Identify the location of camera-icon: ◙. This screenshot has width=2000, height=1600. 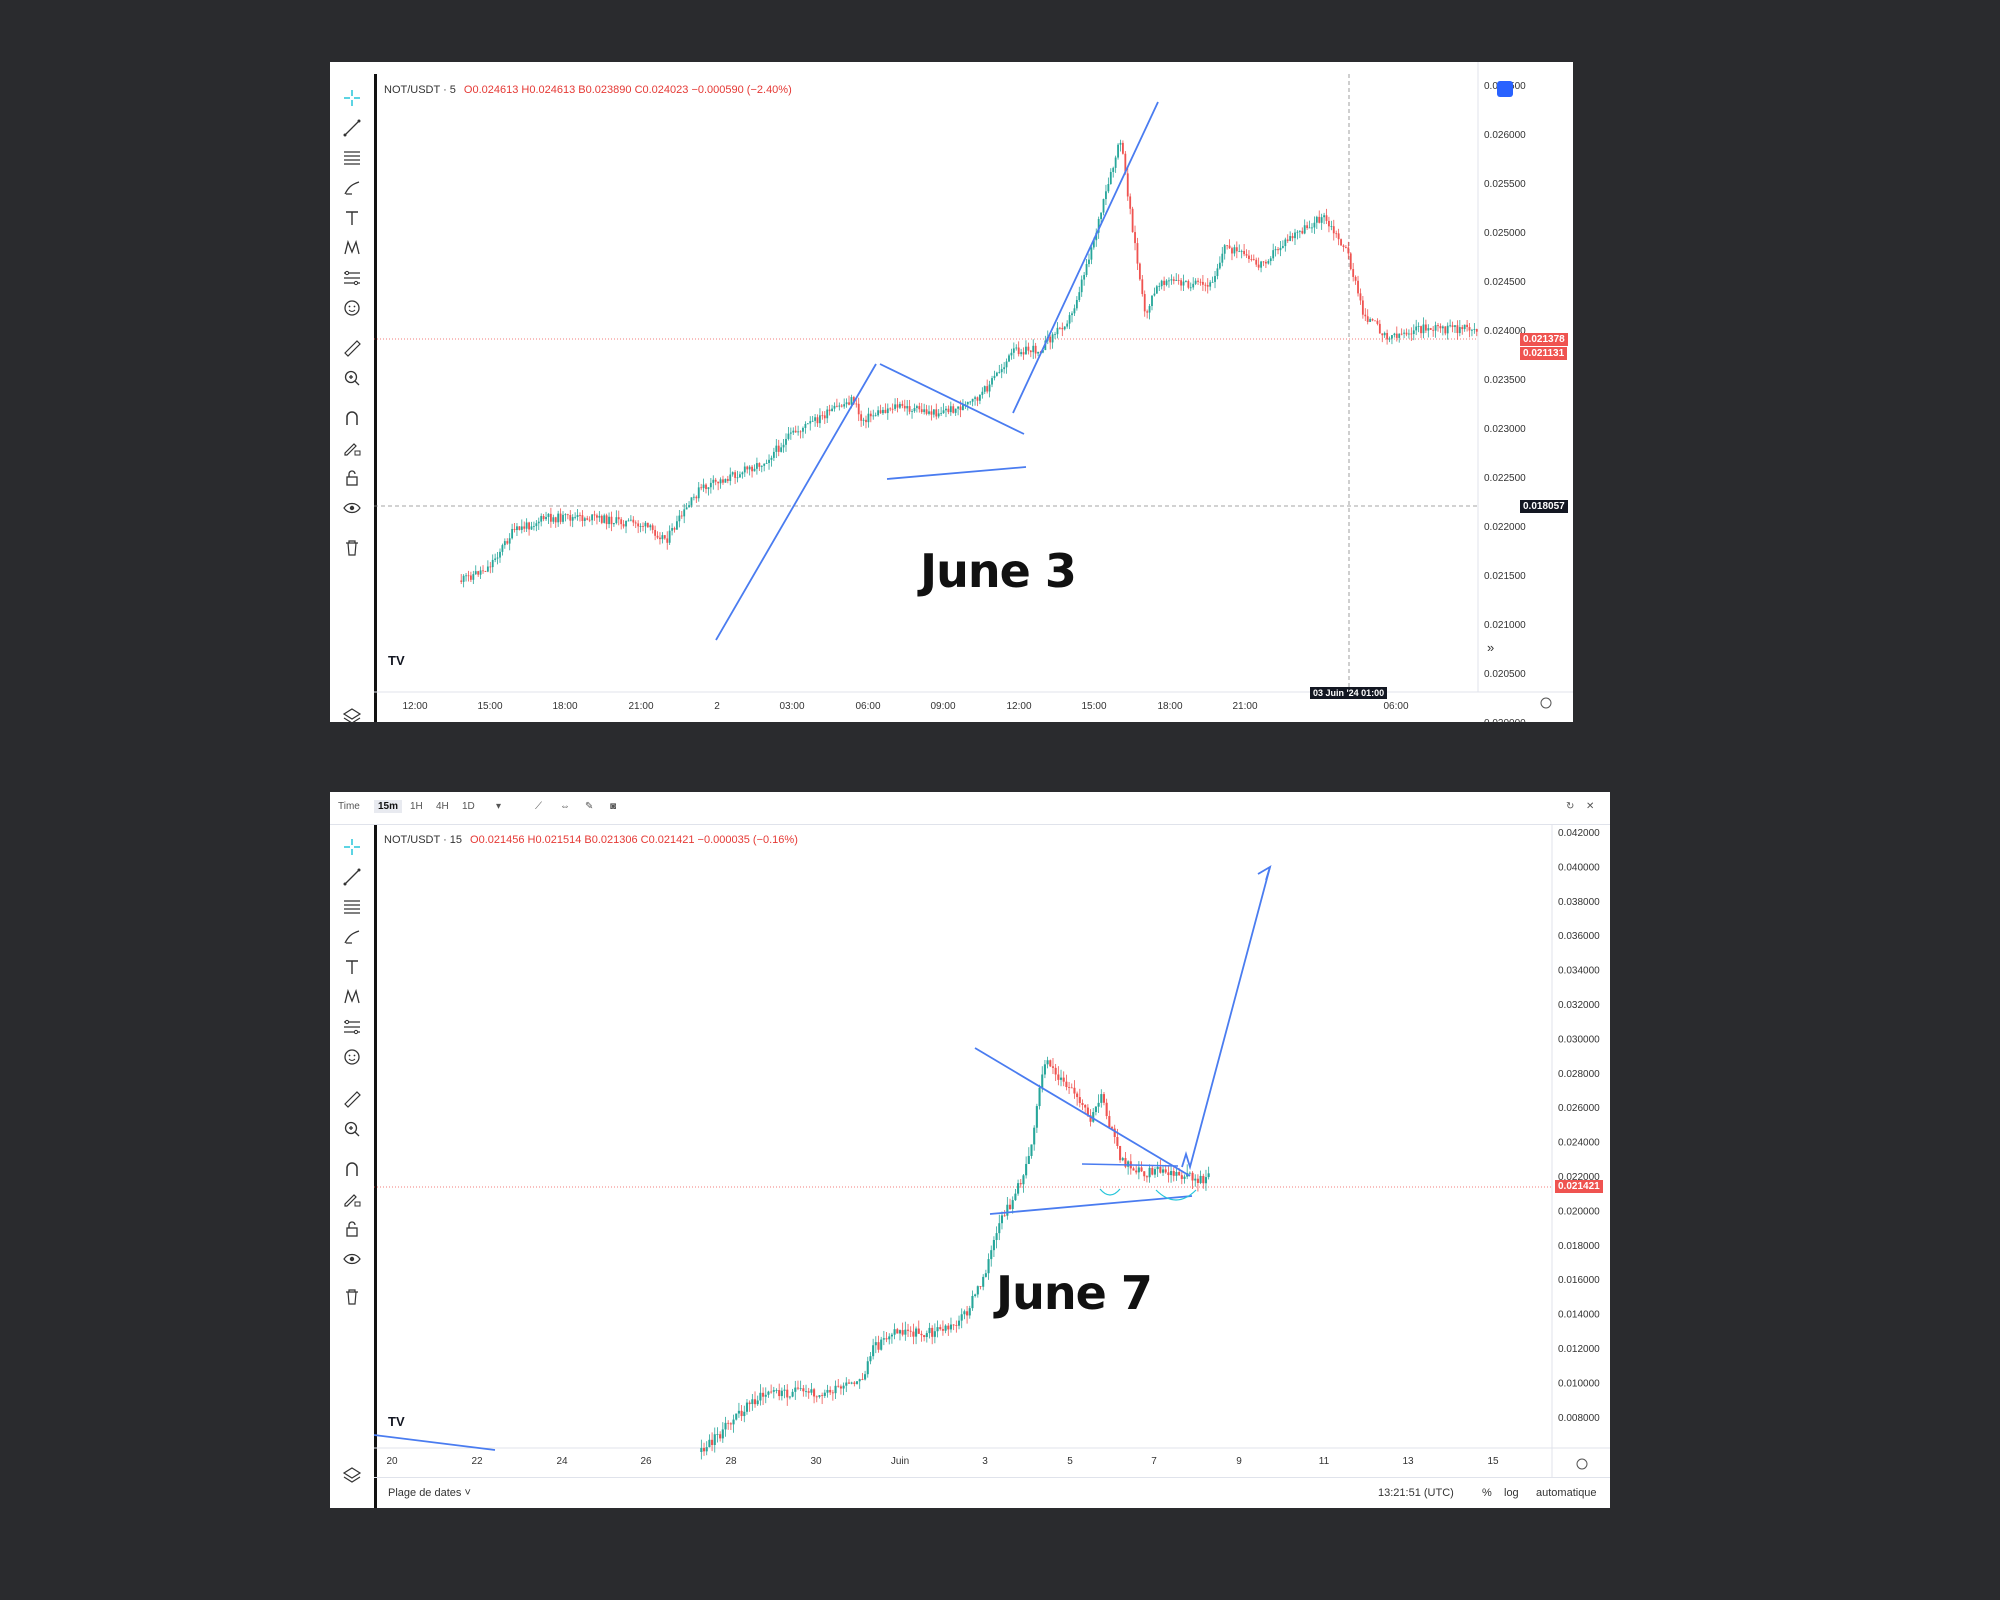
(613, 806).